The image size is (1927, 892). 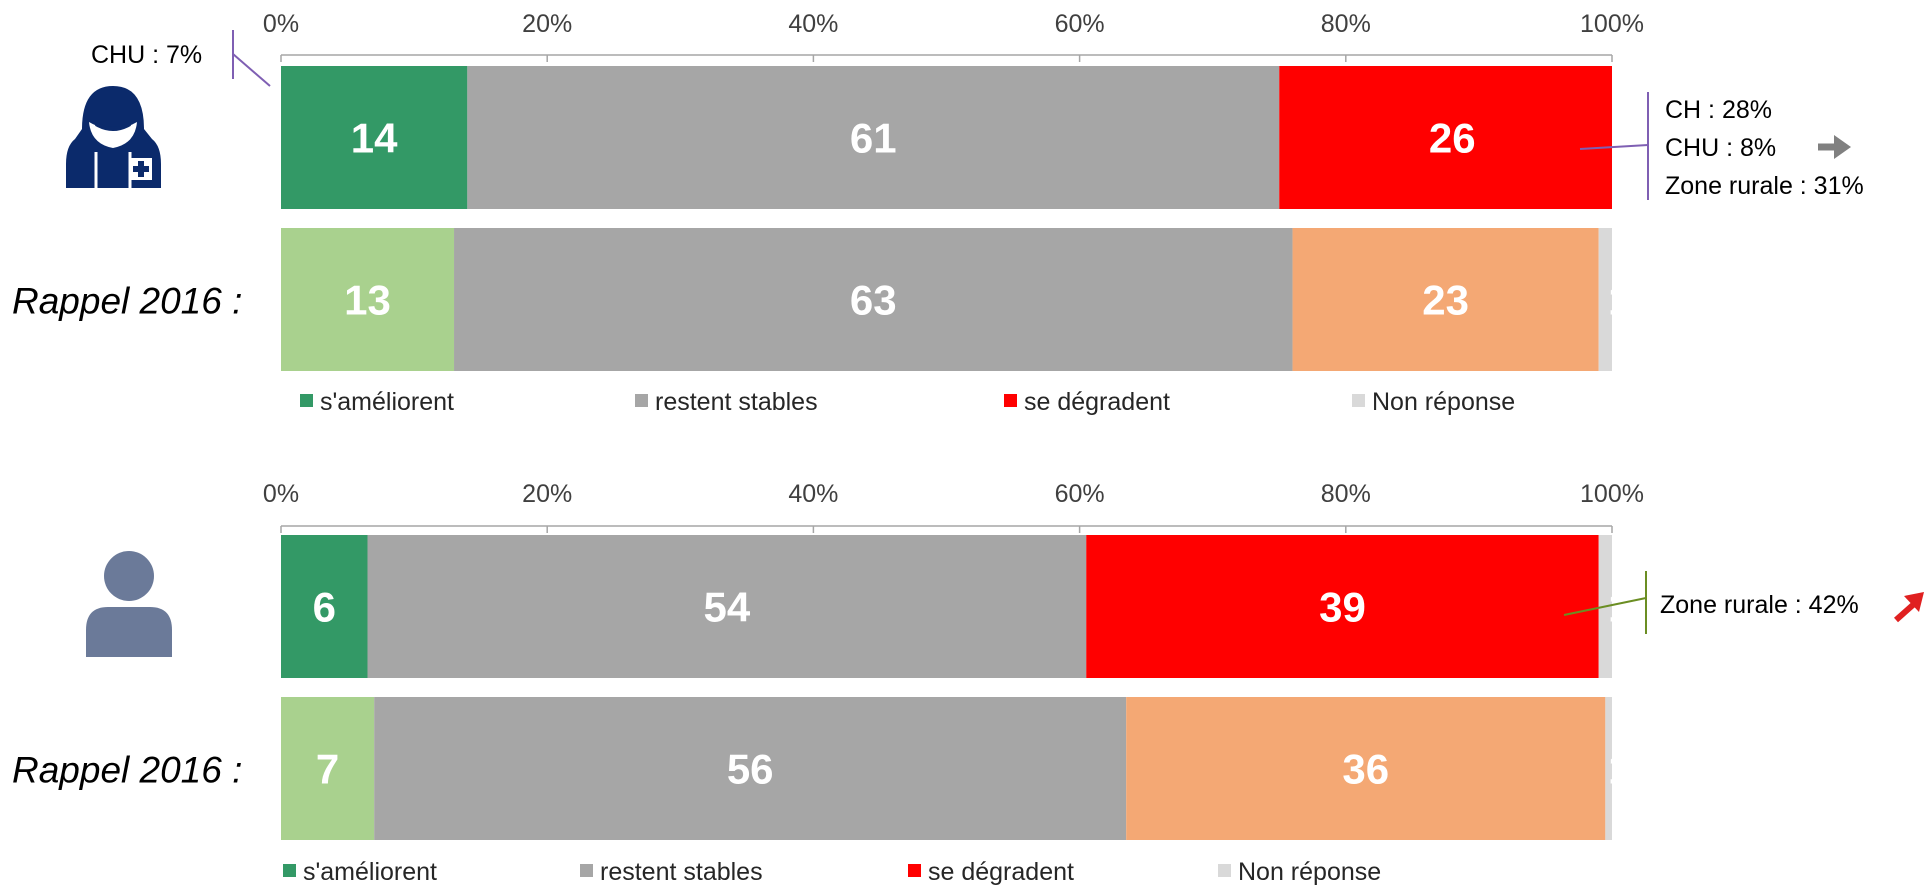 What do you see at coordinates (327, 769) in the screenshot?
I see `data-label: 7` at bounding box center [327, 769].